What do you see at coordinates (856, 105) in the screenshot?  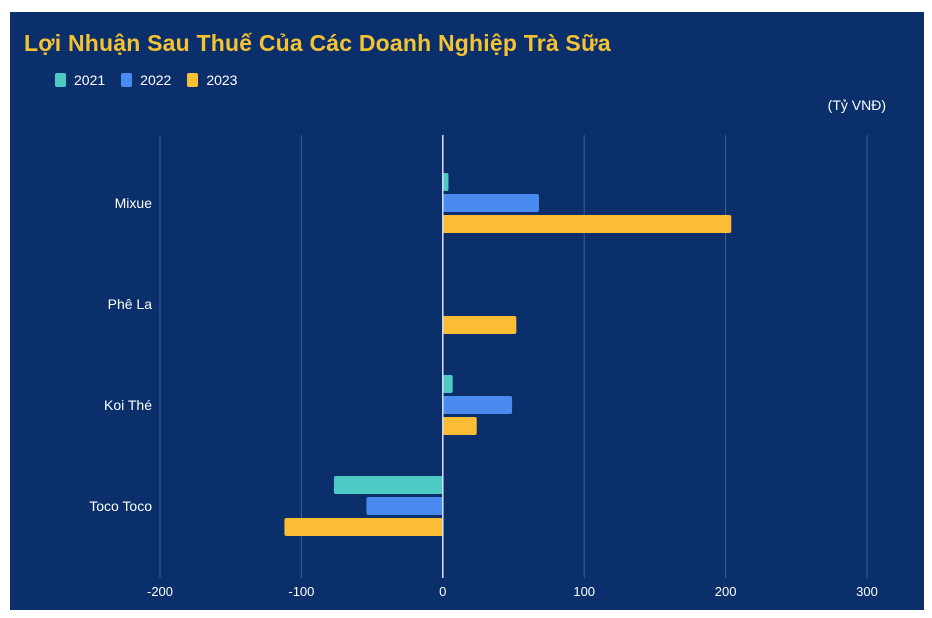 I see `unit-label: (Tỷ VNĐ)` at bounding box center [856, 105].